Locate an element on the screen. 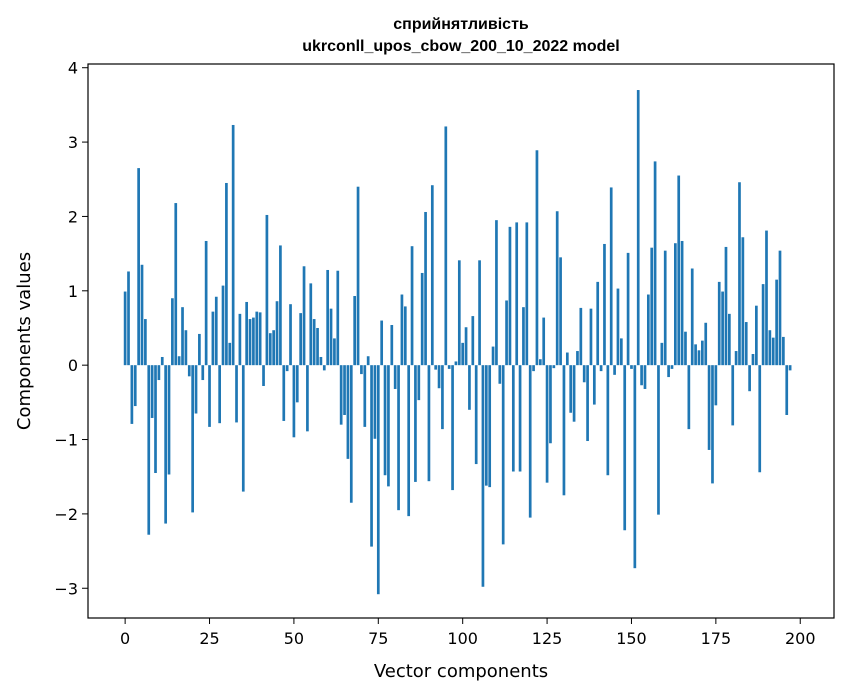 The image size is (847, 696). y-tick-label: 3 is located at coordinates (73, 142).